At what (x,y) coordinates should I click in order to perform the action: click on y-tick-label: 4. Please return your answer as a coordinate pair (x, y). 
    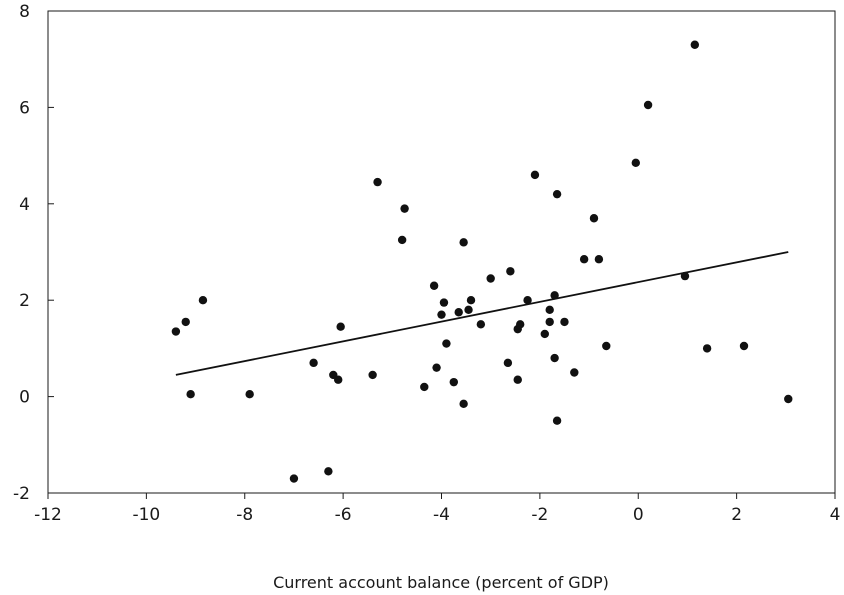
    Looking at the image, I should click on (24, 205).